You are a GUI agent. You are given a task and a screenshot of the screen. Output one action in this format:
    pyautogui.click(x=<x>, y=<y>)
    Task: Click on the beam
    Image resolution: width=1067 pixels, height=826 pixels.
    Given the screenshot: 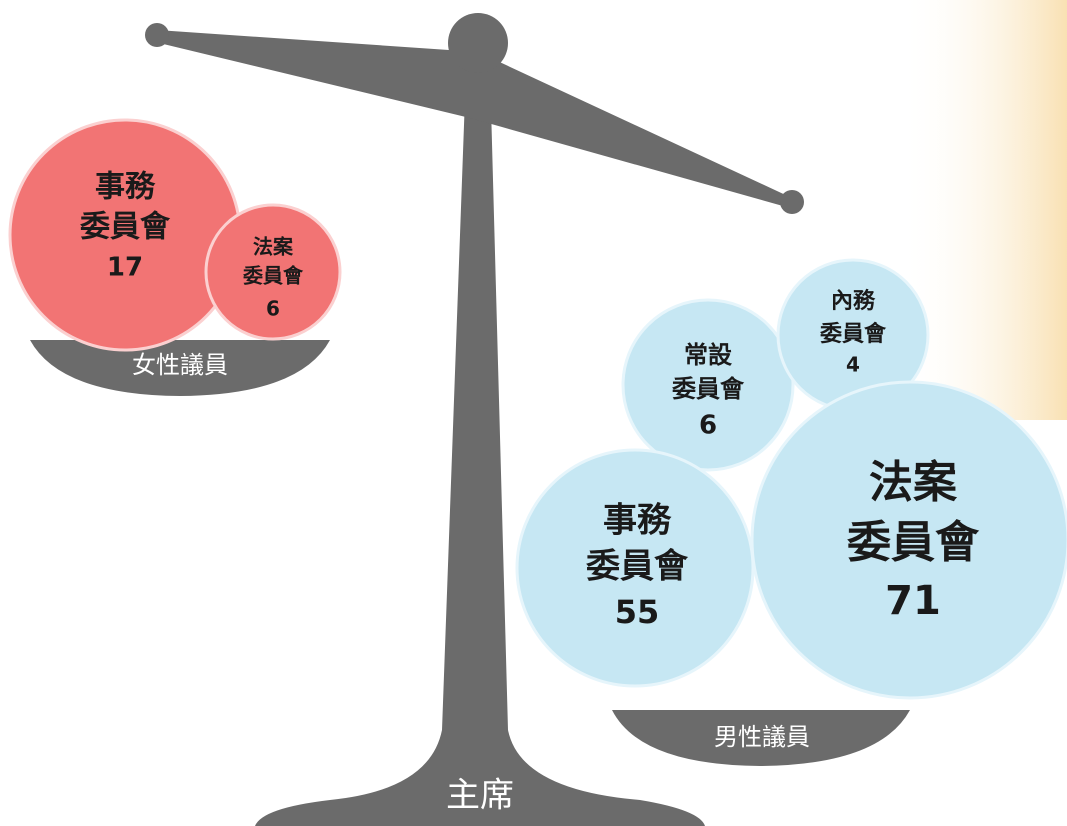 What is the action you would take?
    pyautogui.click(x=473, y=119)
    